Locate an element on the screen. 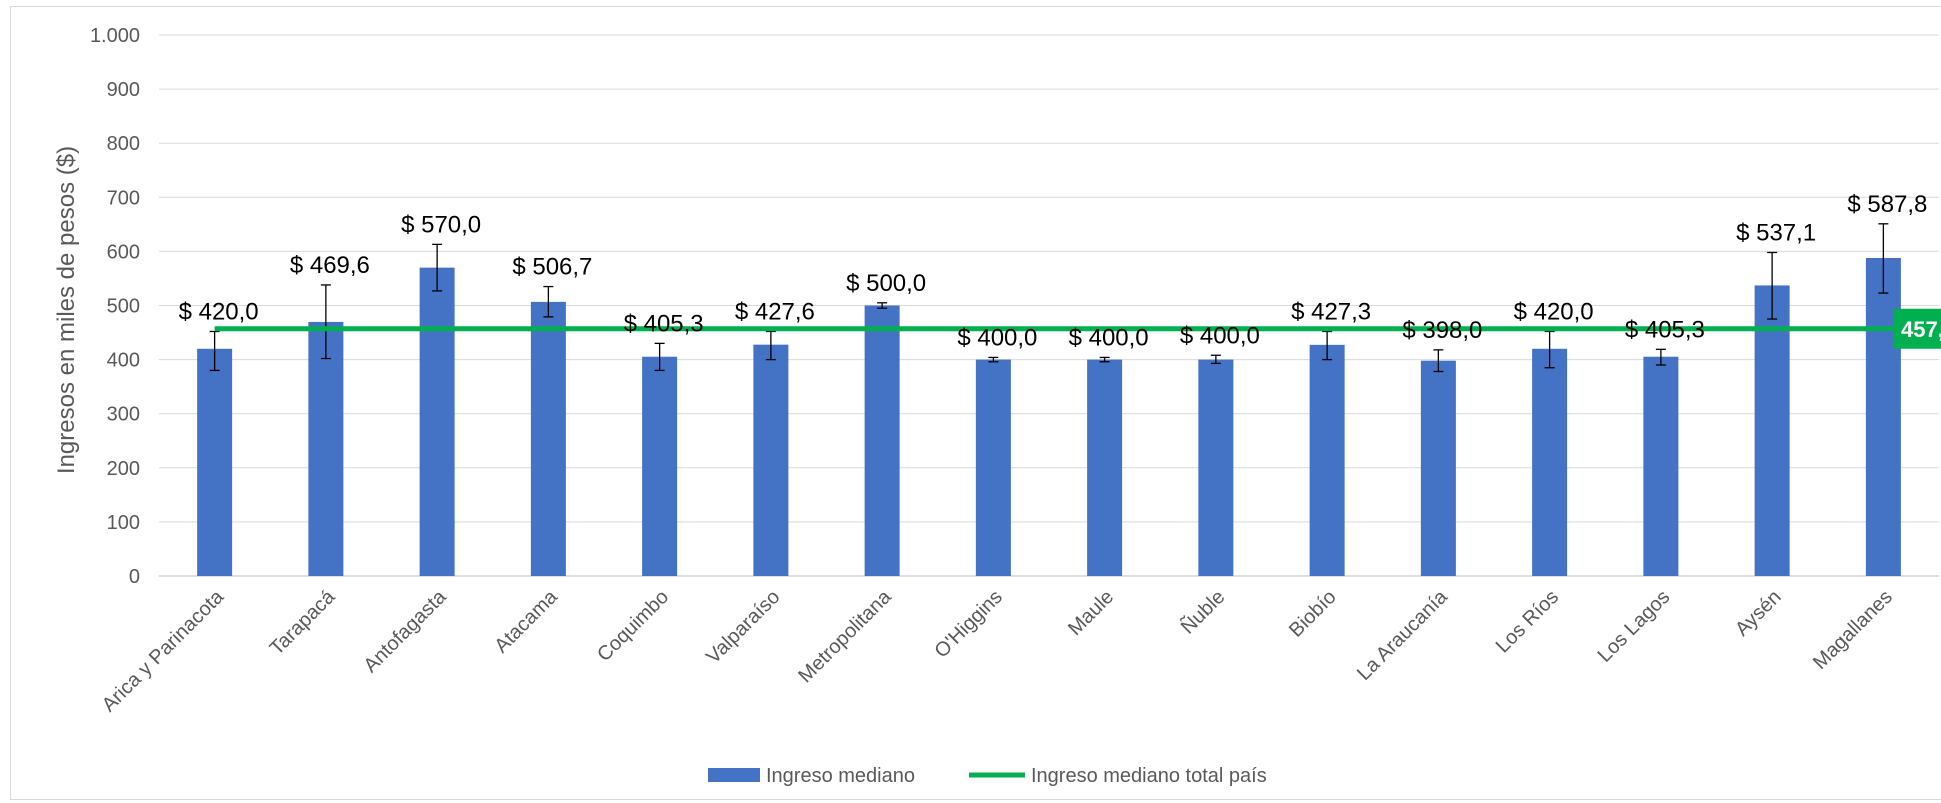 The width and height of the screenshot is (1941, 803). y-tick-label: 600 is located at coordinates (123, 252).